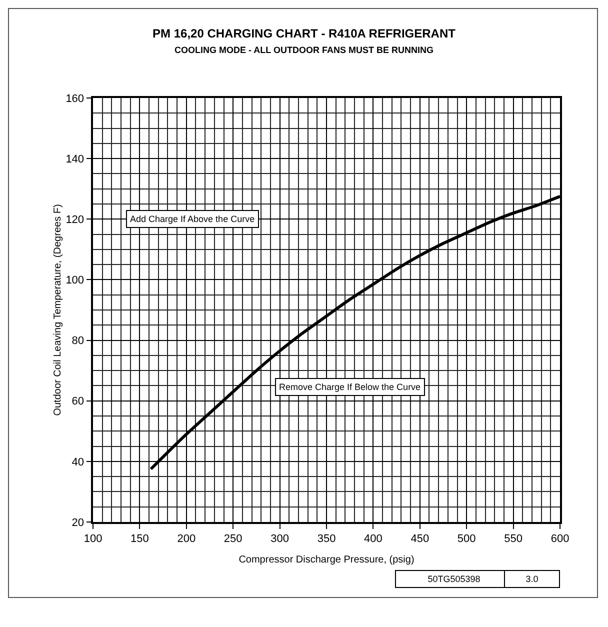 The height and width of the screenshot is (627, 608). What do you see at coordinates (78, 402) in the screenshot?
I see `y-tick-label: 60` at bounding box center [78, 402].